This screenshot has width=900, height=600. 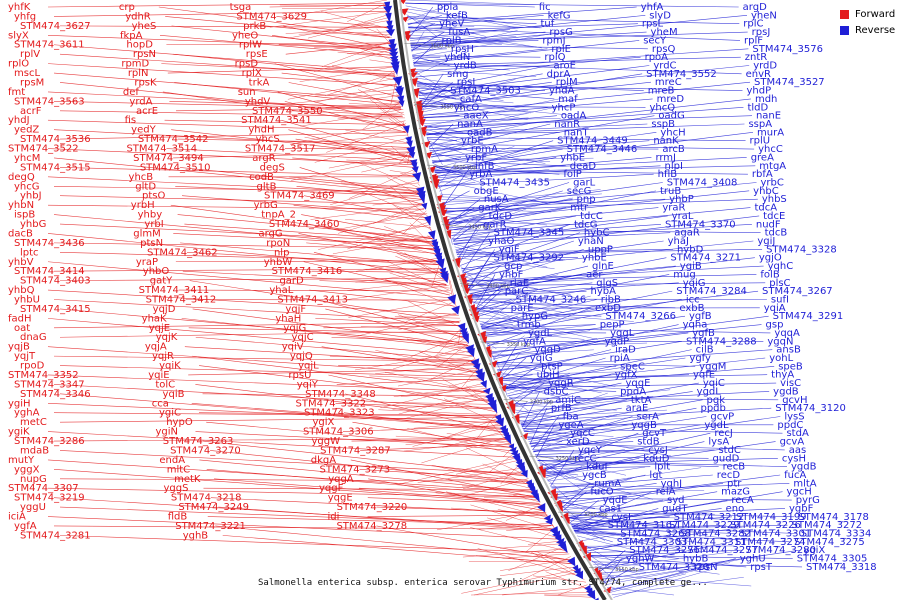 I want to click on gene-label: dacB, so click(x=20, y=233).